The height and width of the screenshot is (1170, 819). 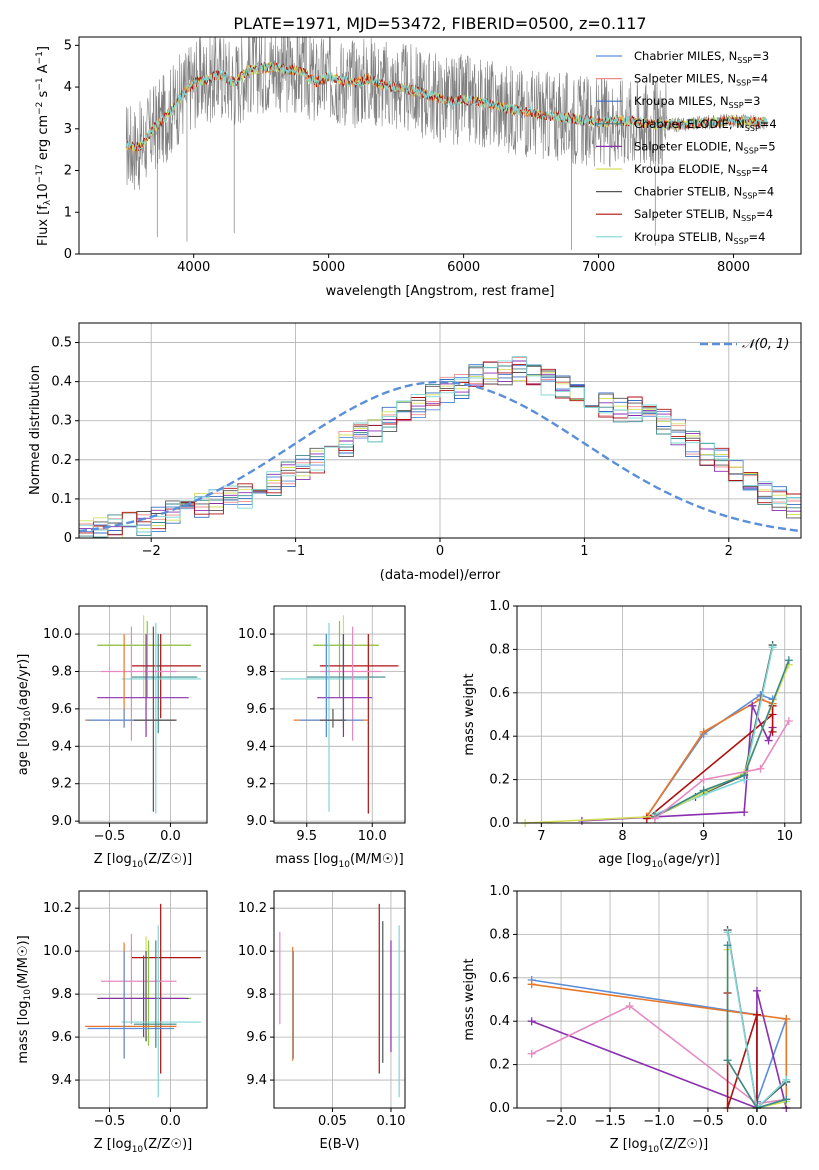 I want to click on label-part: (age/yr)], so click(x=23, y=682).